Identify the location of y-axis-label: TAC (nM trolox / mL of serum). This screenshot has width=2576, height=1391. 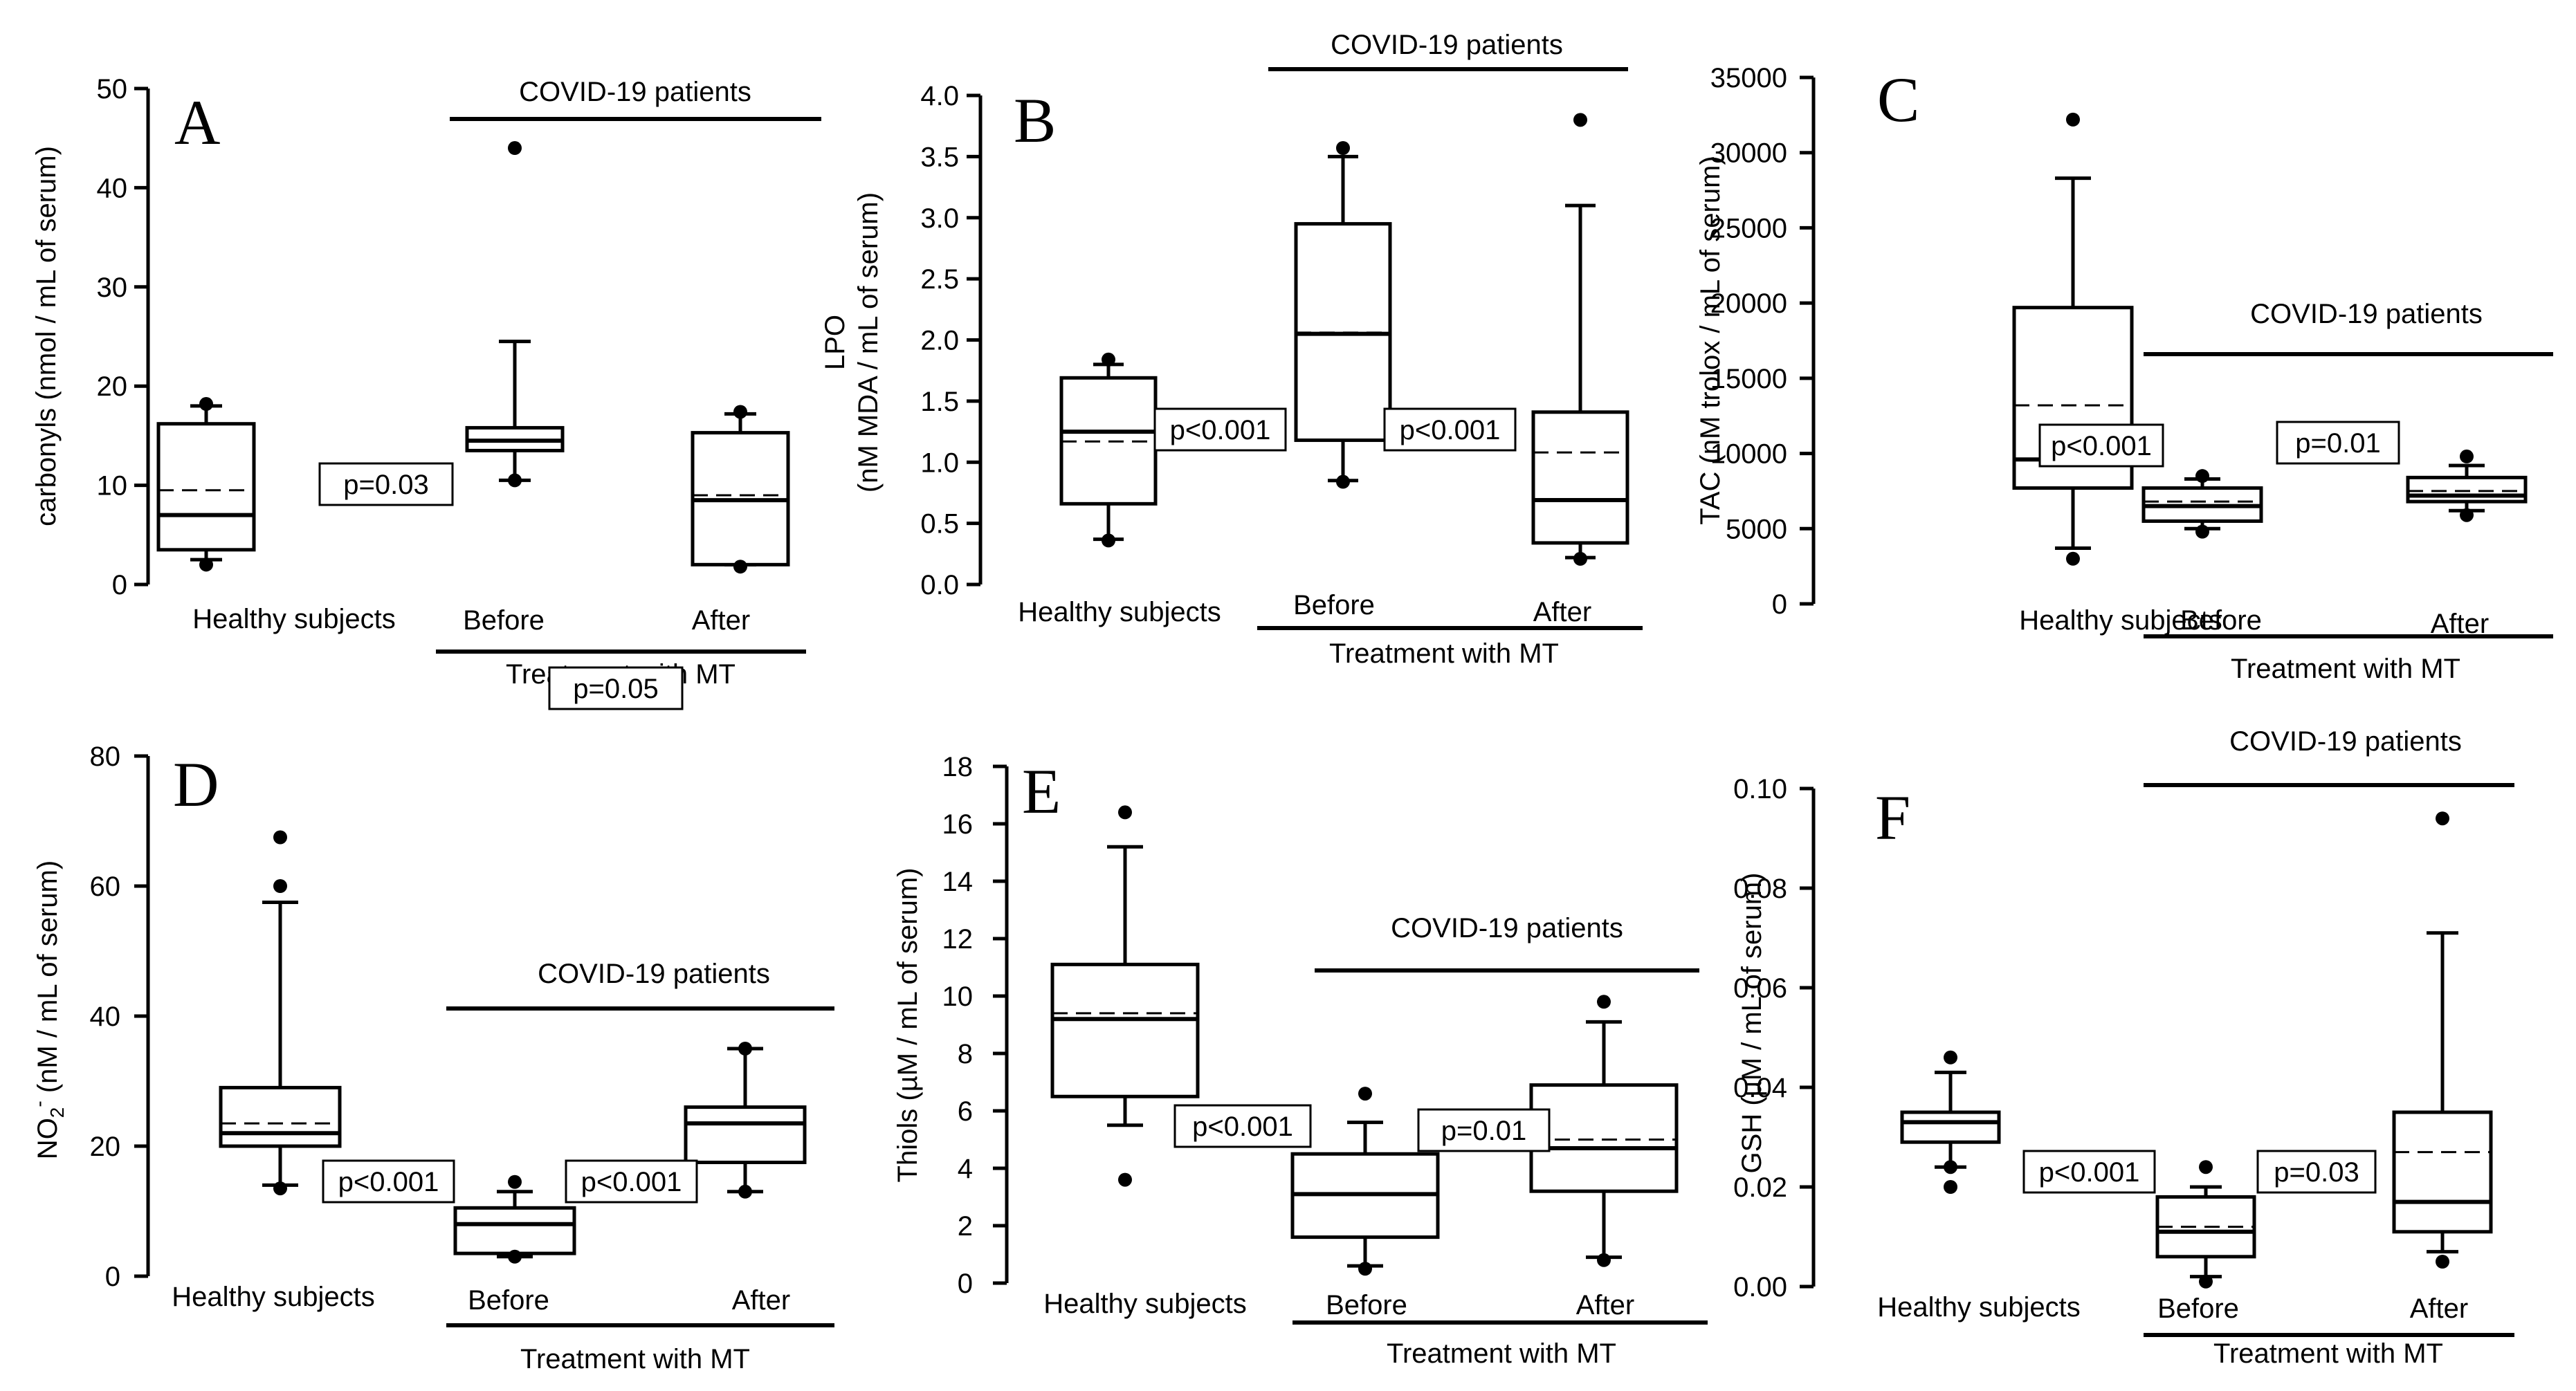
(1711, 340).